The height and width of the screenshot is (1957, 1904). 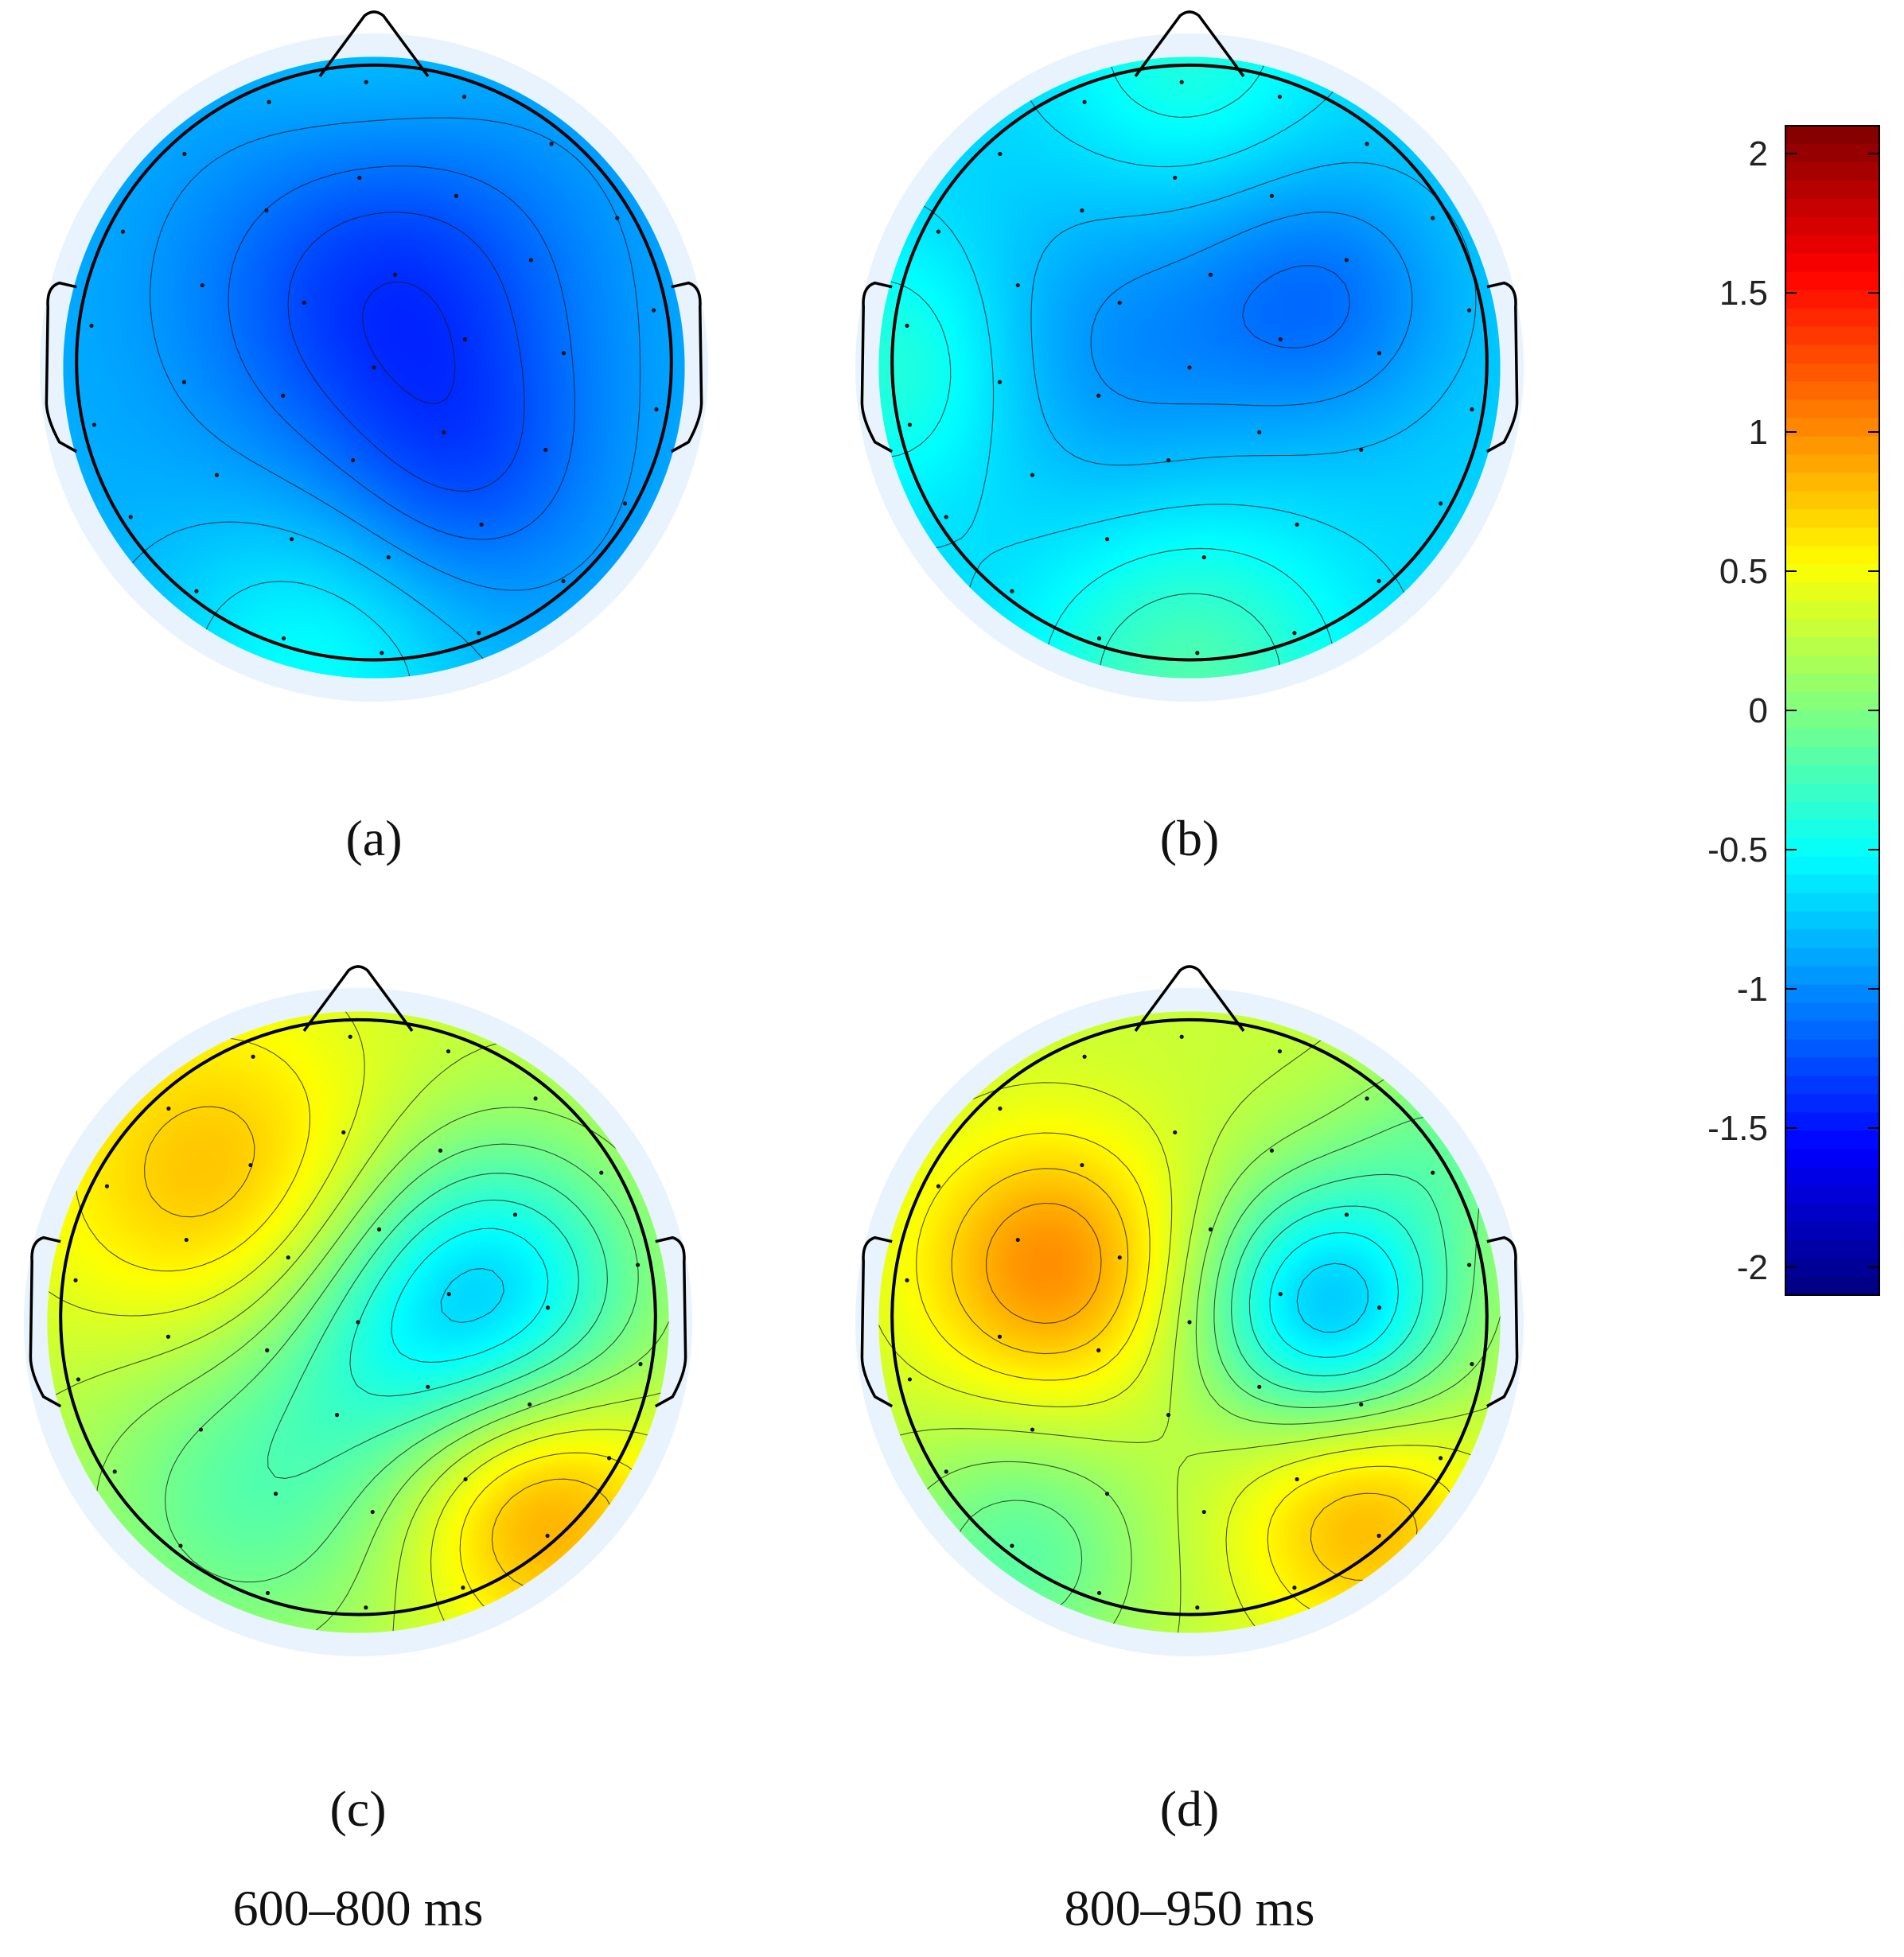 What do you see at coordinates (1758, 710) in the screenshot?
I see `colorbar-tick-label: 0` at bounding box center [1758, 710].